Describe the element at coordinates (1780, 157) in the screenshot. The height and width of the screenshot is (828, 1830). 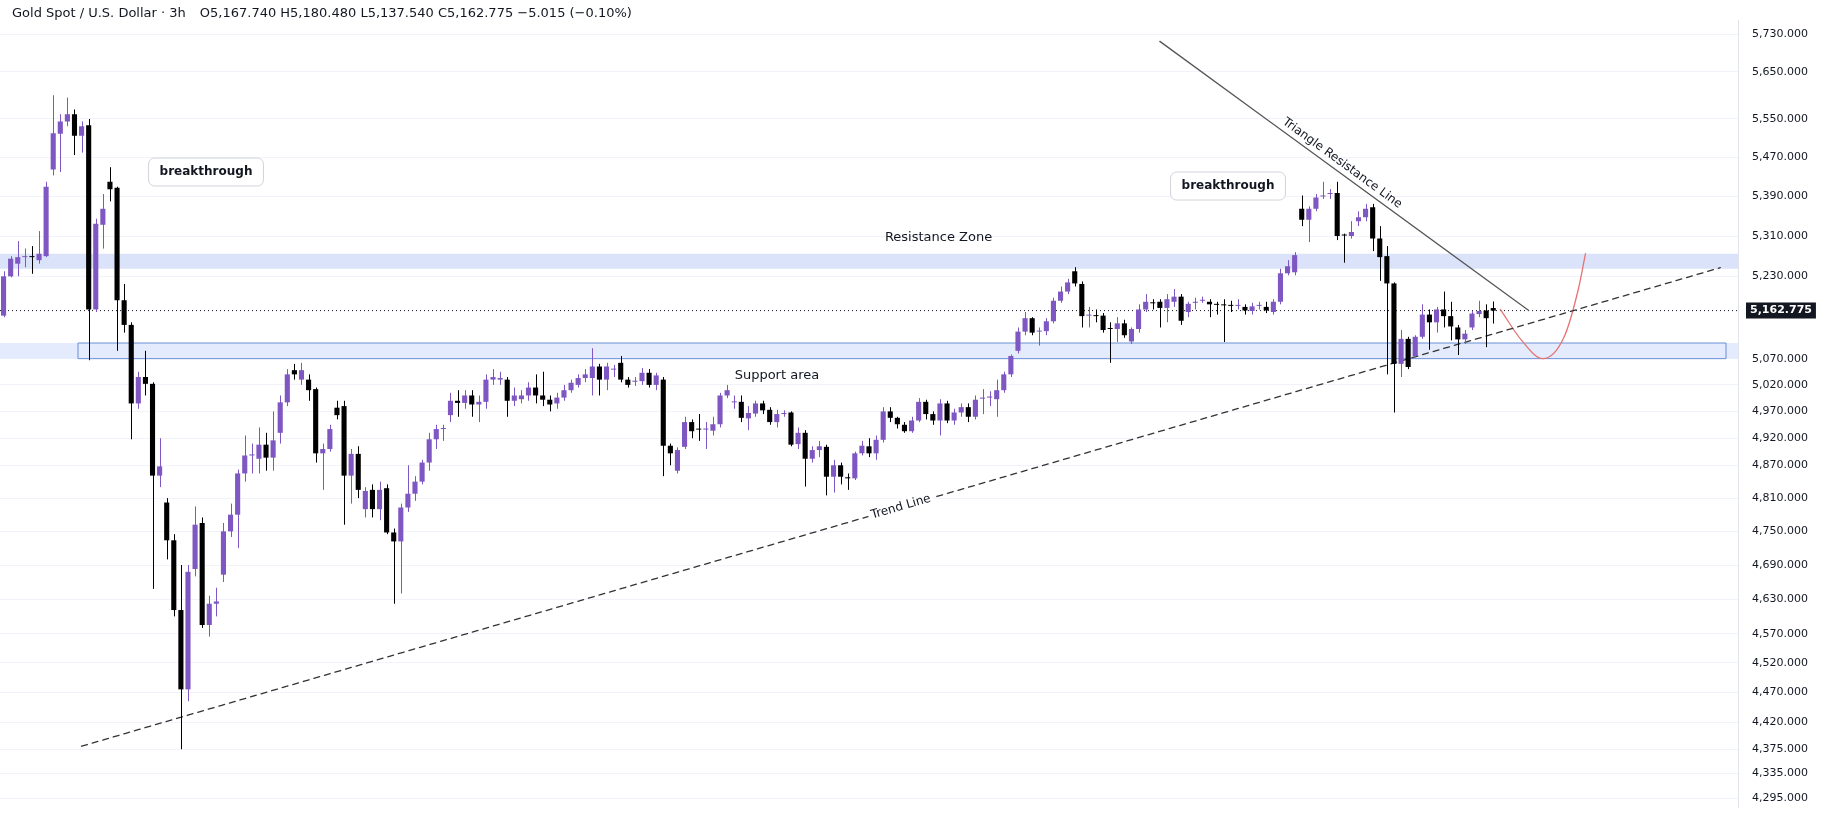
I see `y-tick-label: 5,470.000` at that location.